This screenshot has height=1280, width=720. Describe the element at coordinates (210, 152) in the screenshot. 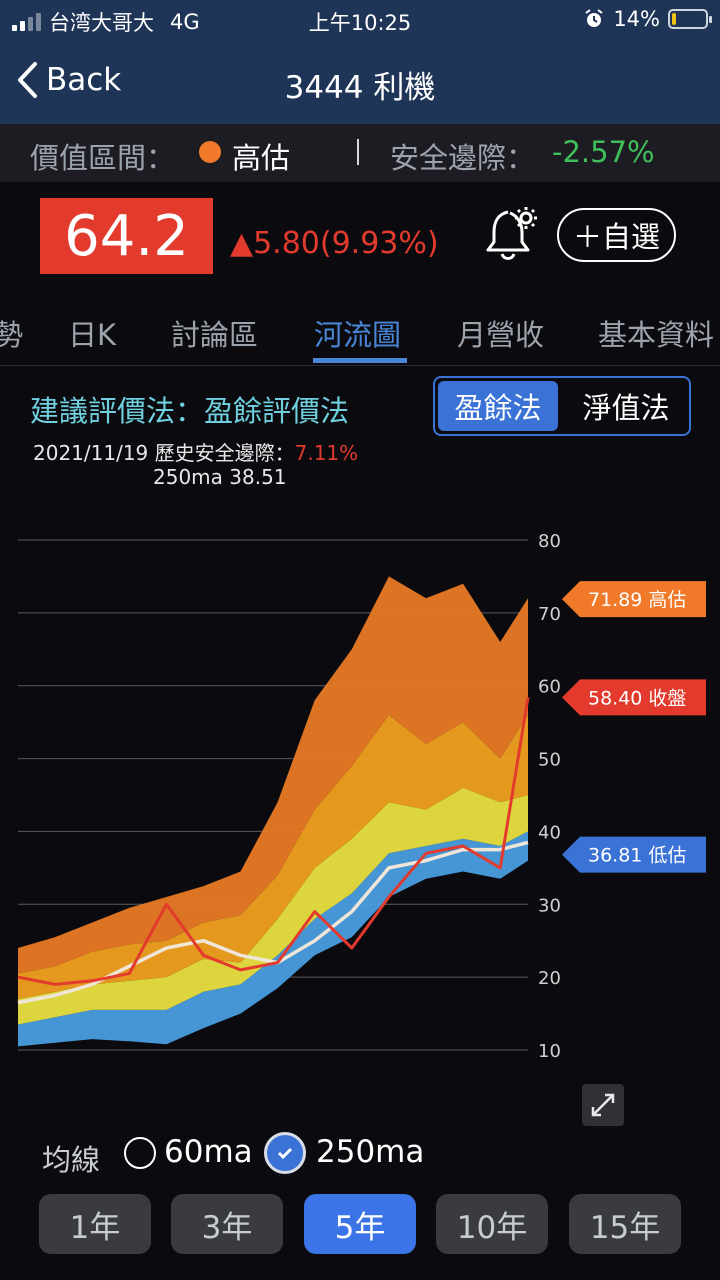

I see `range-dot-icon` at that location.